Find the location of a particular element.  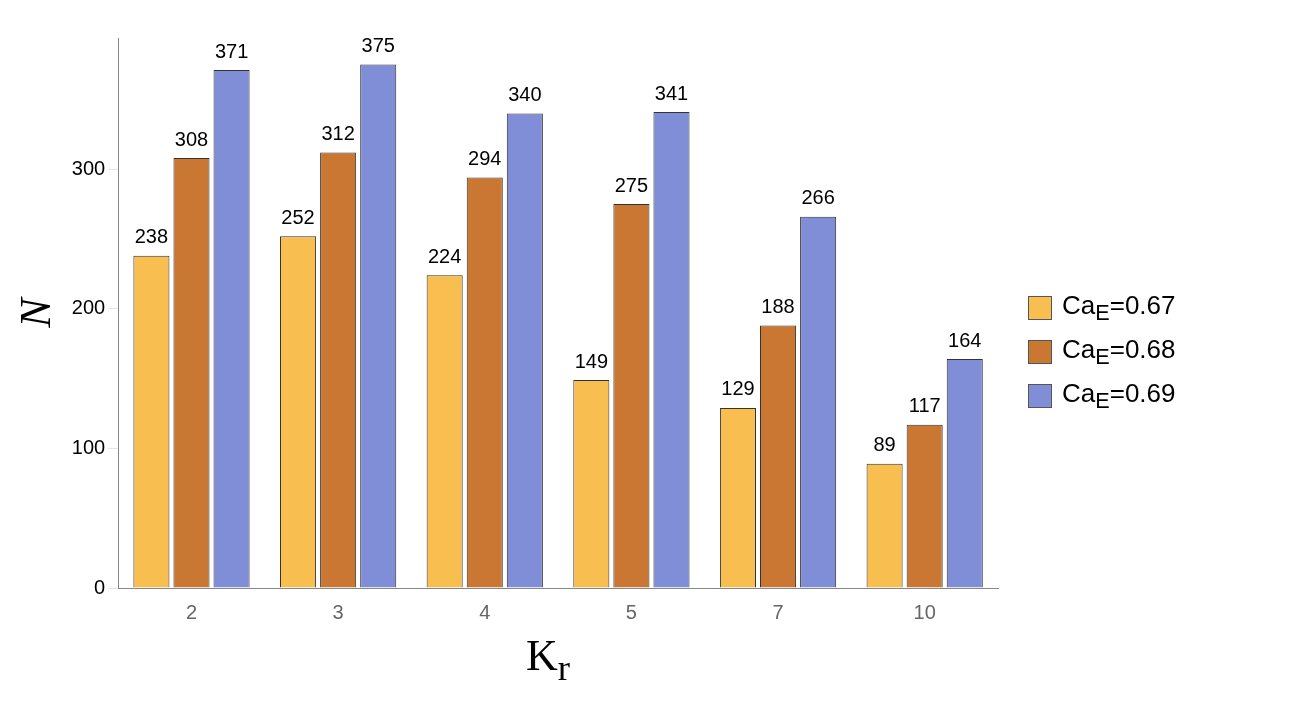

y-tick-label: 100 is located at coordinates (88, 446).